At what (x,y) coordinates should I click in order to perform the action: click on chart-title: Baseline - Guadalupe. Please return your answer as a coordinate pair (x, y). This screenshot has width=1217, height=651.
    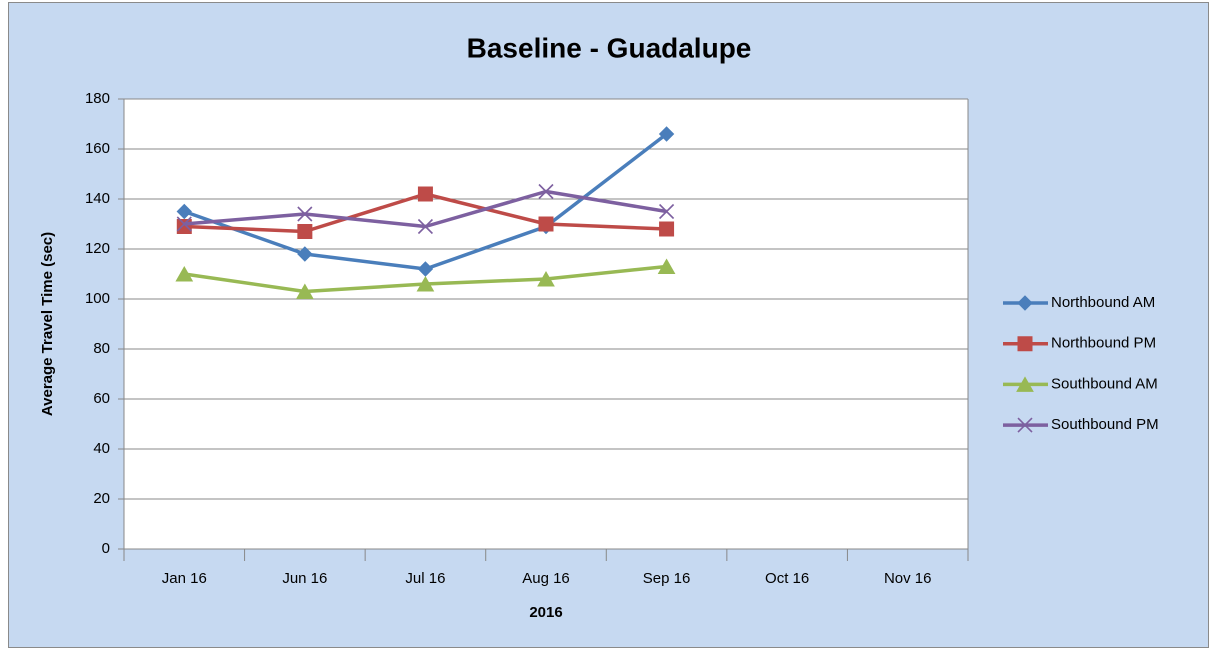
    Looking at the image, I should click on (609, 47).